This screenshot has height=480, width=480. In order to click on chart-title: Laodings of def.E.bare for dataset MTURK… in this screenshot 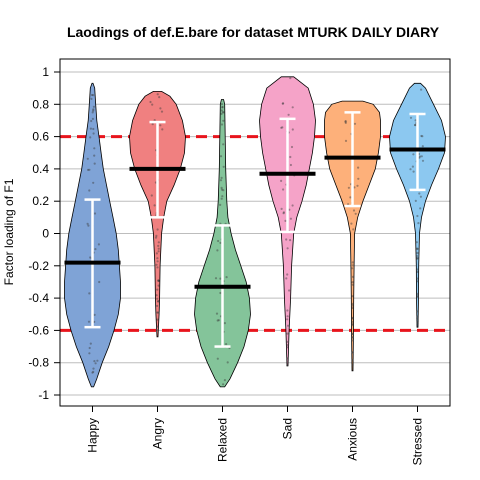, I will do `click(253, 32)`.